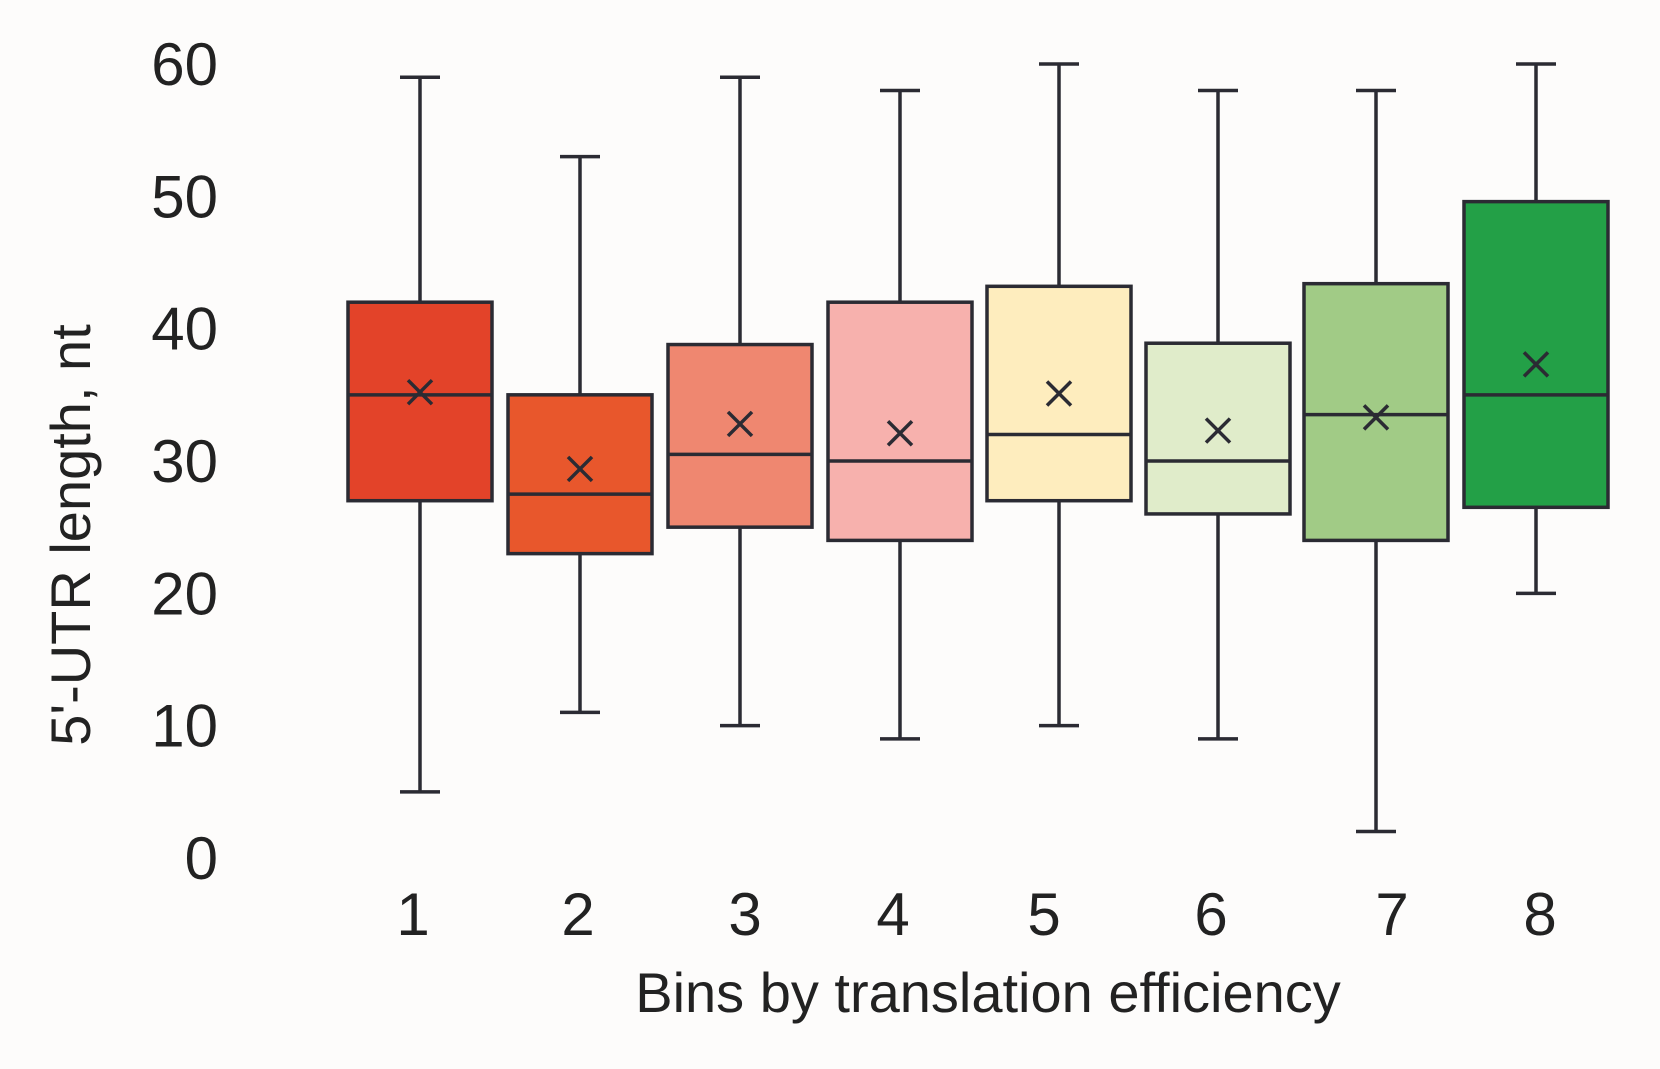 The height and width of the screenshot is (1069, 1660). What do you see at coordinates (70, 535) in the screenshot?
I see `y-axis-label: 5'-UTR length, nt` at bounding box center [70, 535].